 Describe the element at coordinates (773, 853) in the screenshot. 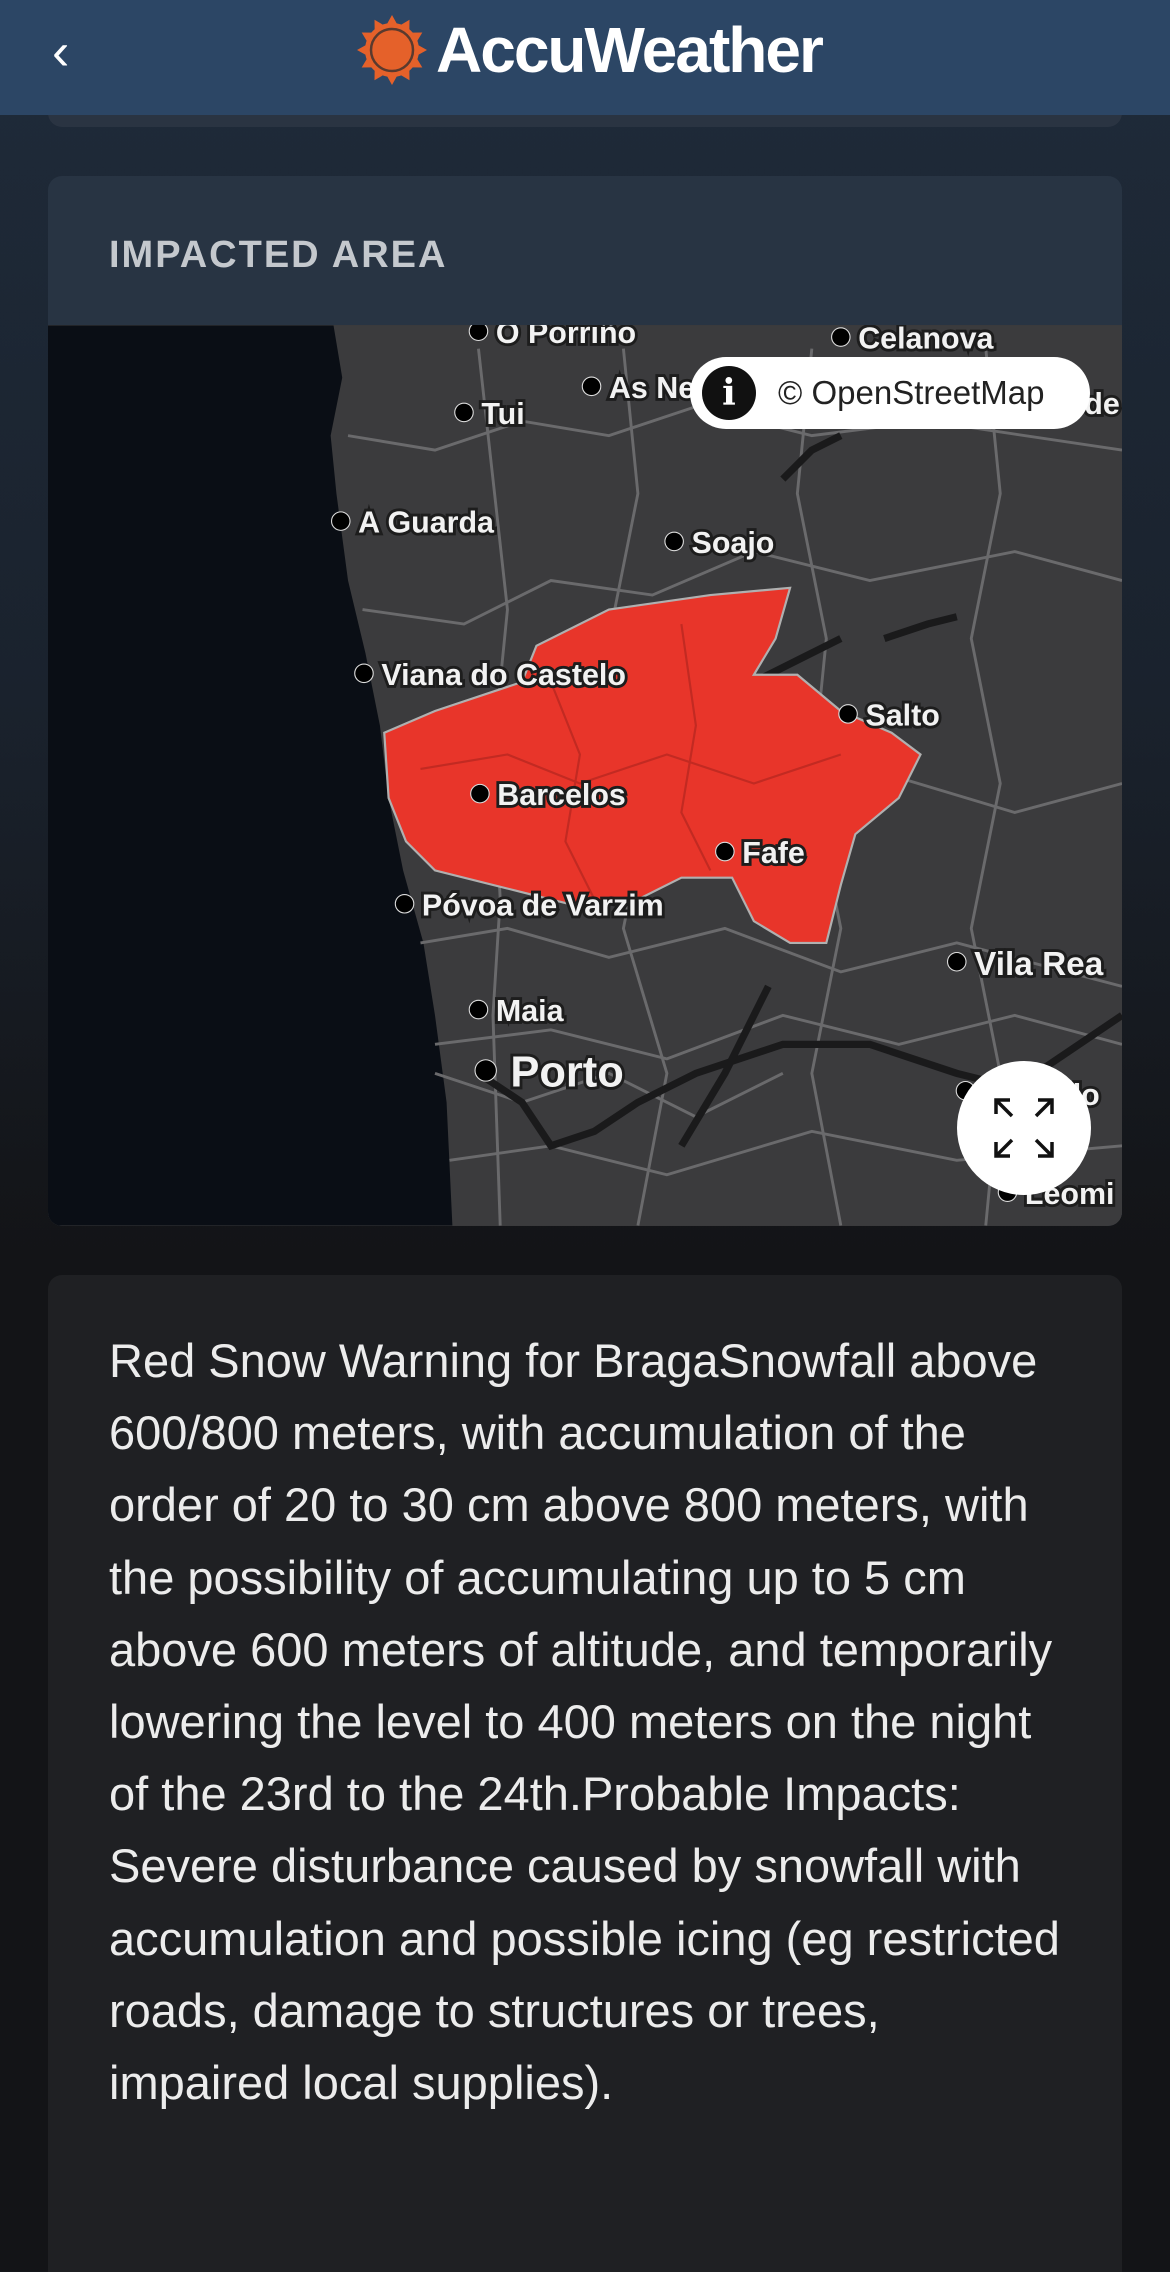

I see `svg-text: Fafe` at that location.